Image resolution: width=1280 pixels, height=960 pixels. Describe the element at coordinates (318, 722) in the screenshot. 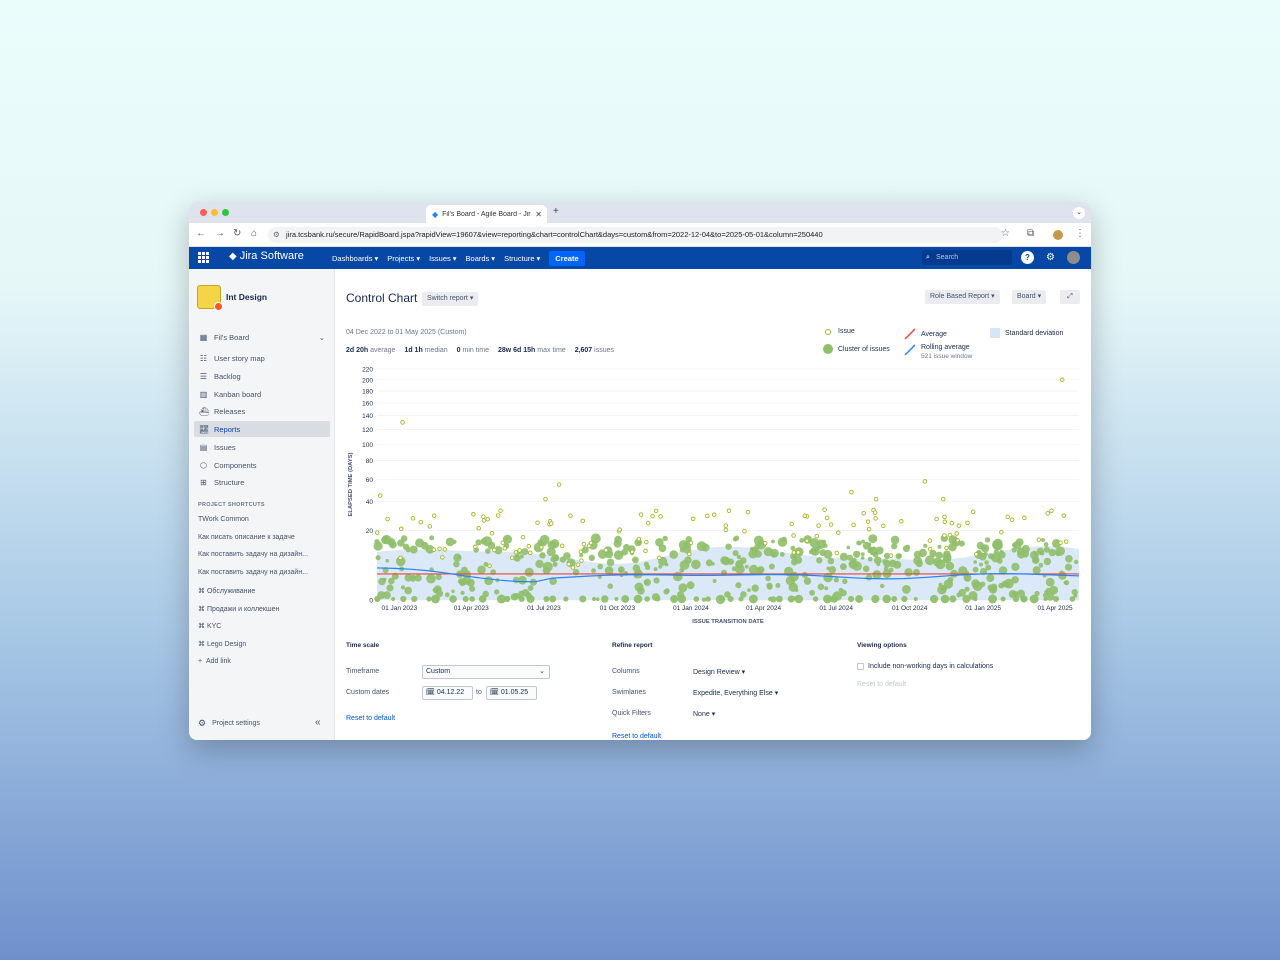

I see `collapse-sidebar-icon: «` at that location.